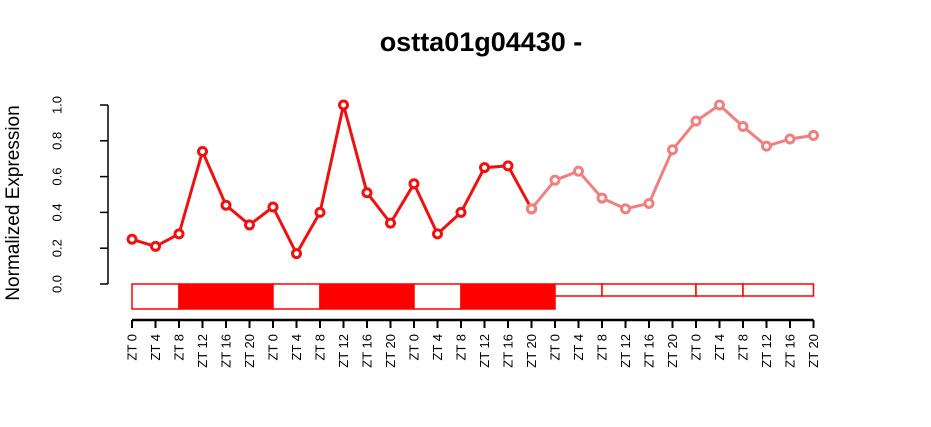 The image size is (931, 427). I want to click on y-tick-label: 0.4, so click(57, 212).